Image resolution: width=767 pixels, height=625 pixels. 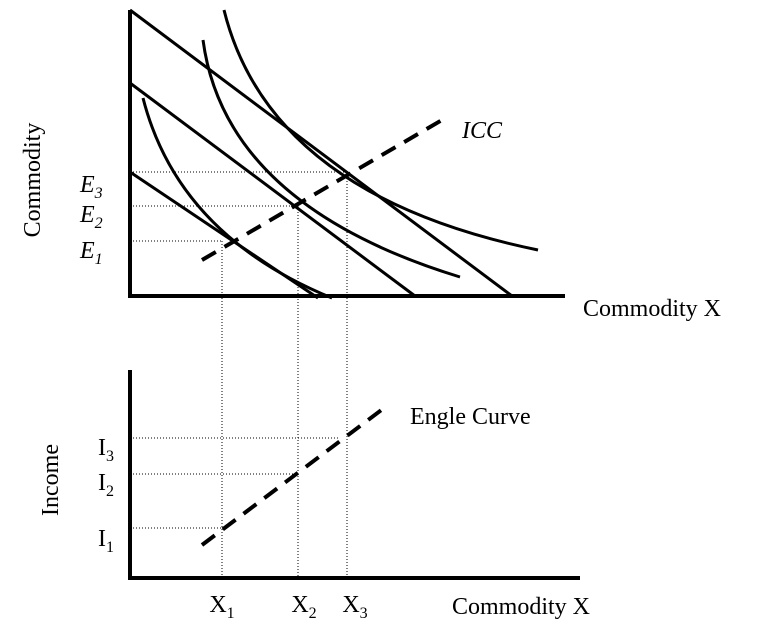 What do you see at coordinates (322, 190) in the screenshot?
I see `icc-line` at bounding box center [322, 190].